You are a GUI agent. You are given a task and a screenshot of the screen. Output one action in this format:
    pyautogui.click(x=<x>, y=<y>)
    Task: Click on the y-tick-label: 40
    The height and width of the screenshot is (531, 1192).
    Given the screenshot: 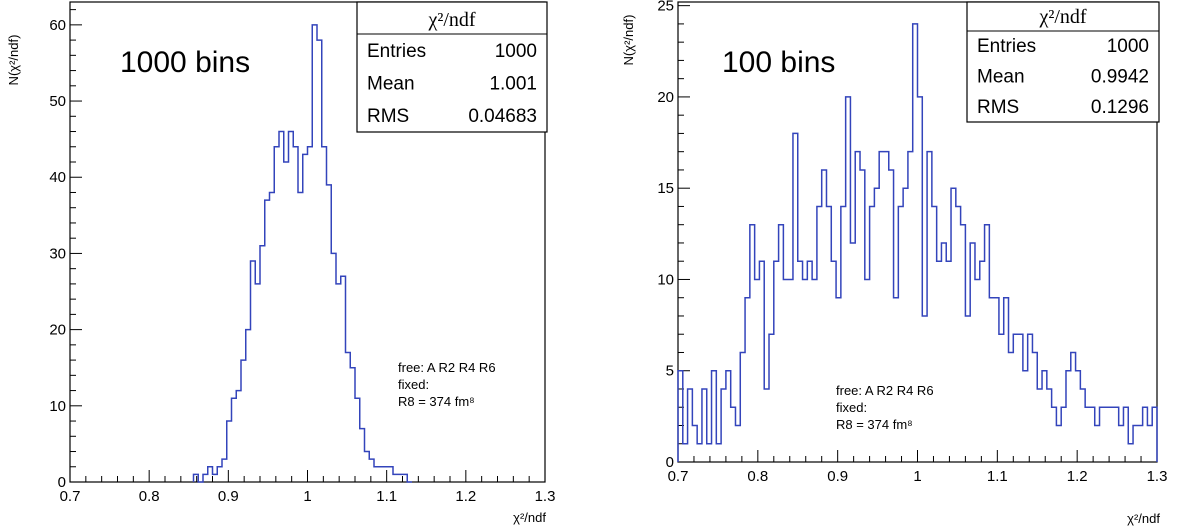 What is the action you would take?
    pyautogui.click(x=57, y=177)
    